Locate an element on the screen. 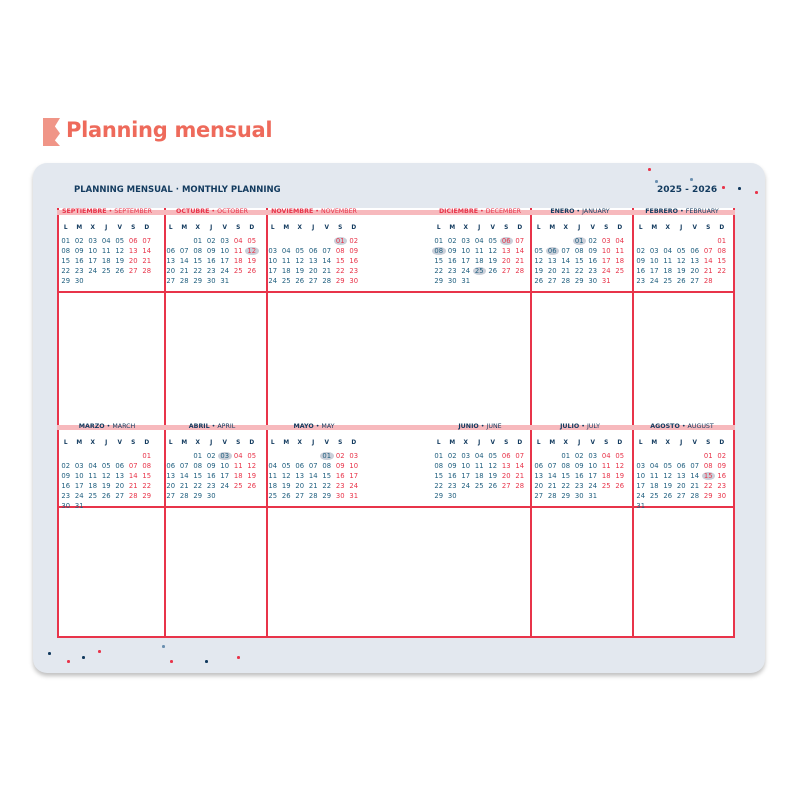  day: 01 is located at coordinates (722, 240).